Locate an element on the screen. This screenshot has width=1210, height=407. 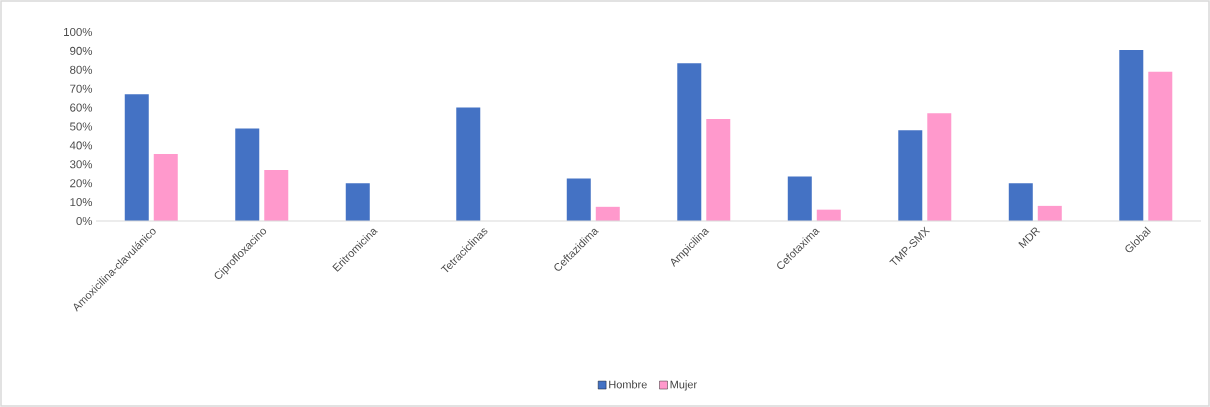
legend-label: Hombre is located at coordinates (628, 384).